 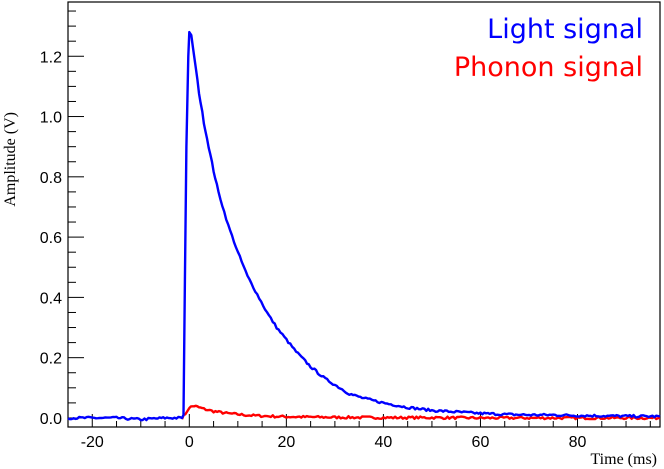 What do you see at coordinates (51, 118) in the screenshot?
I see `y-tick-label: 1.0` at bounding box center [51, 118].